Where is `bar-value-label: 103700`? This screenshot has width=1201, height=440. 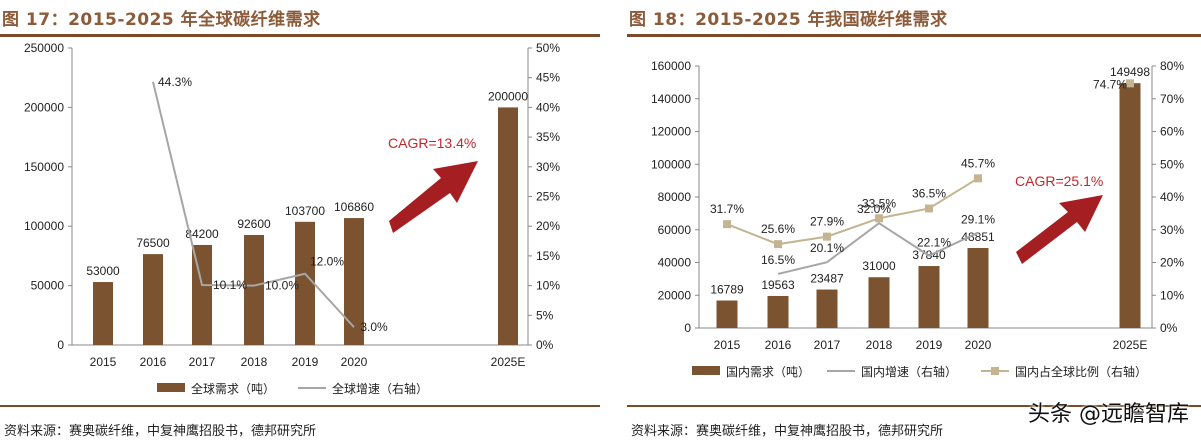
bar-value-label: 103700 is located at coordinates (305, 211).